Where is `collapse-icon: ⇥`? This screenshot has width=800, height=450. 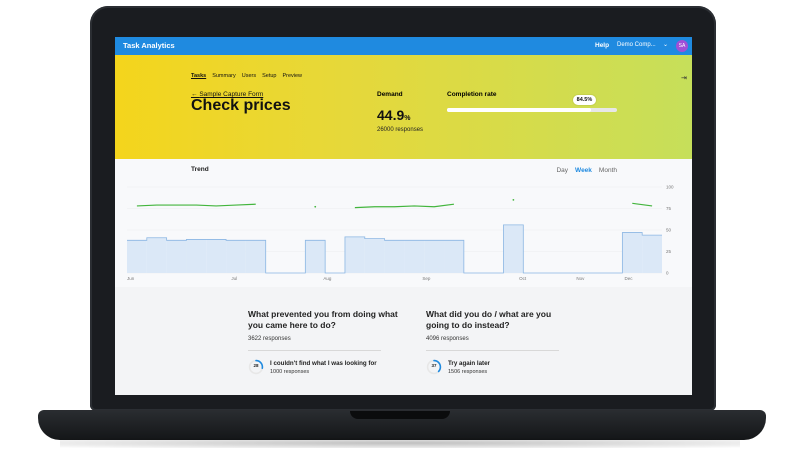 collapse-icon: ⇥ is located at coordinates (684, 78).